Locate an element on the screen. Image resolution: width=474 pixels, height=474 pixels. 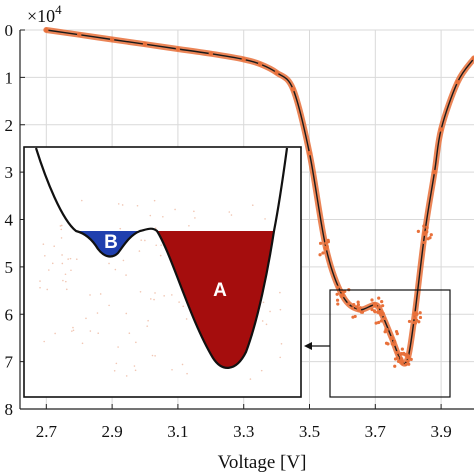
y-tick-label: 1 is located at coordinates (9, 77).